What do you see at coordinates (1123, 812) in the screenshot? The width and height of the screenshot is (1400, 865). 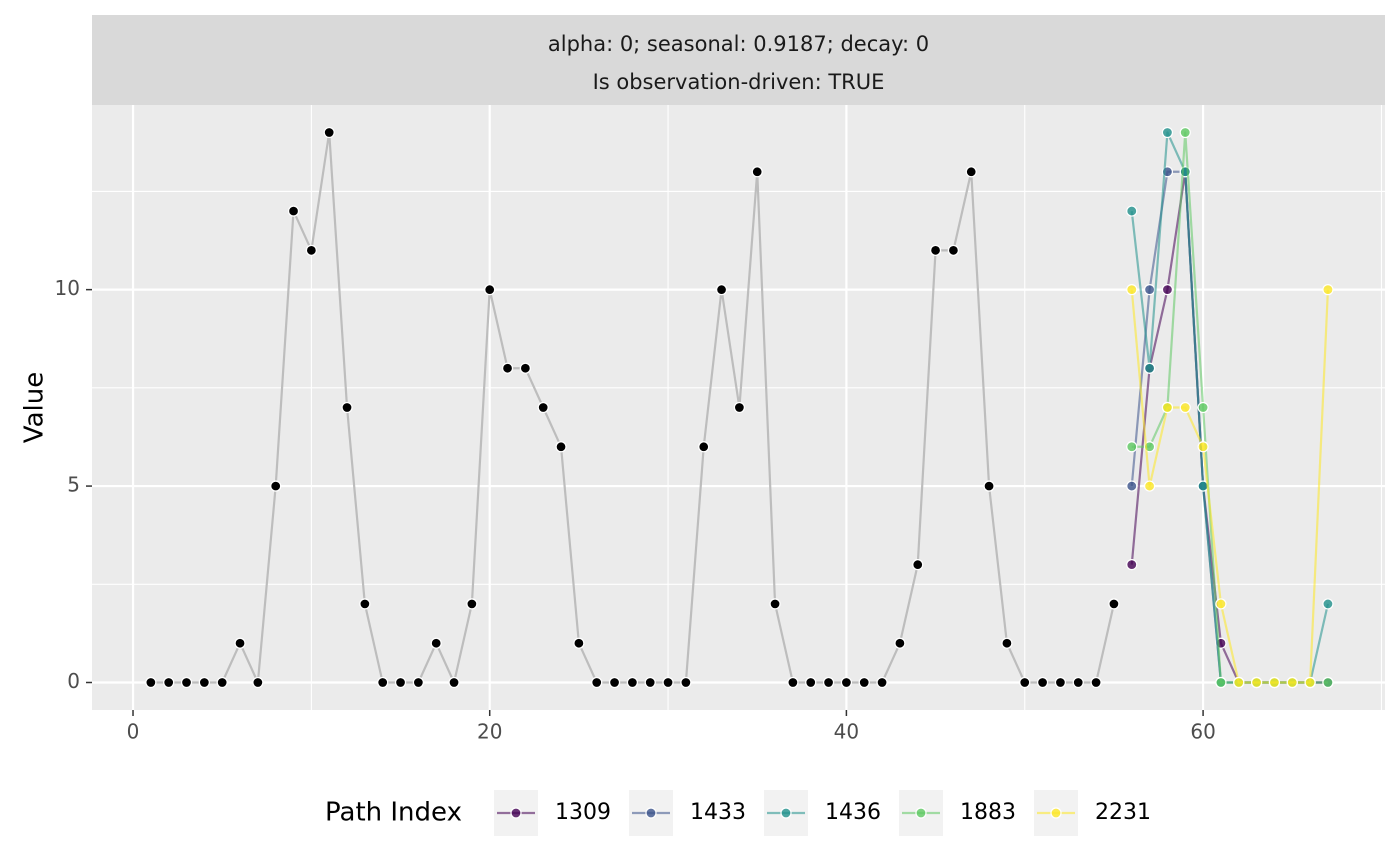 I see `legend-label: 2231` at bounding box center [1123, 812].